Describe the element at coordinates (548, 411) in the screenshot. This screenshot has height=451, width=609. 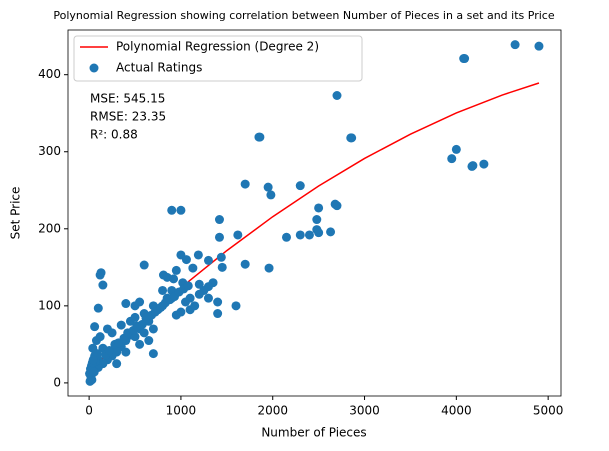
I see `x-tick-label: 5000` at that location.